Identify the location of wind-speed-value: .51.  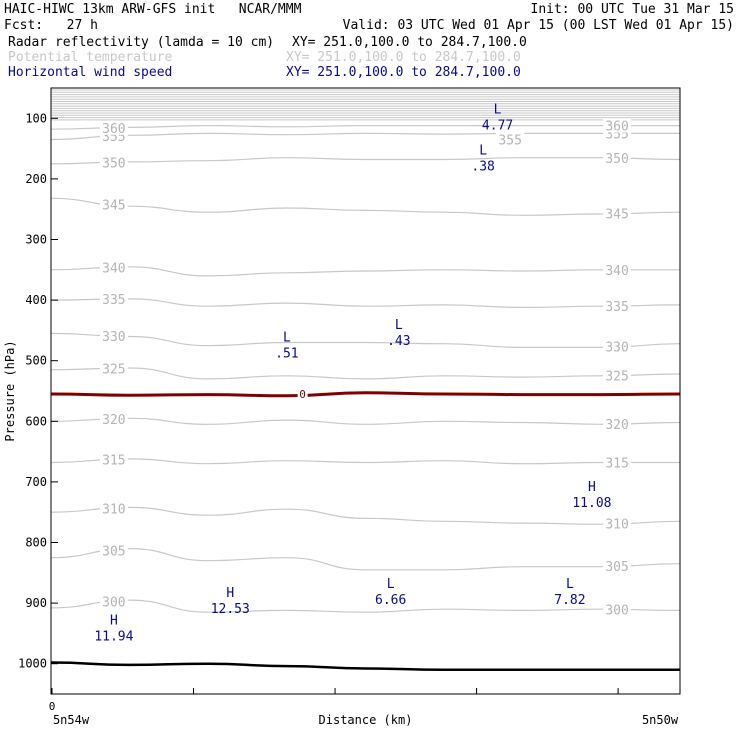
(286, 353).